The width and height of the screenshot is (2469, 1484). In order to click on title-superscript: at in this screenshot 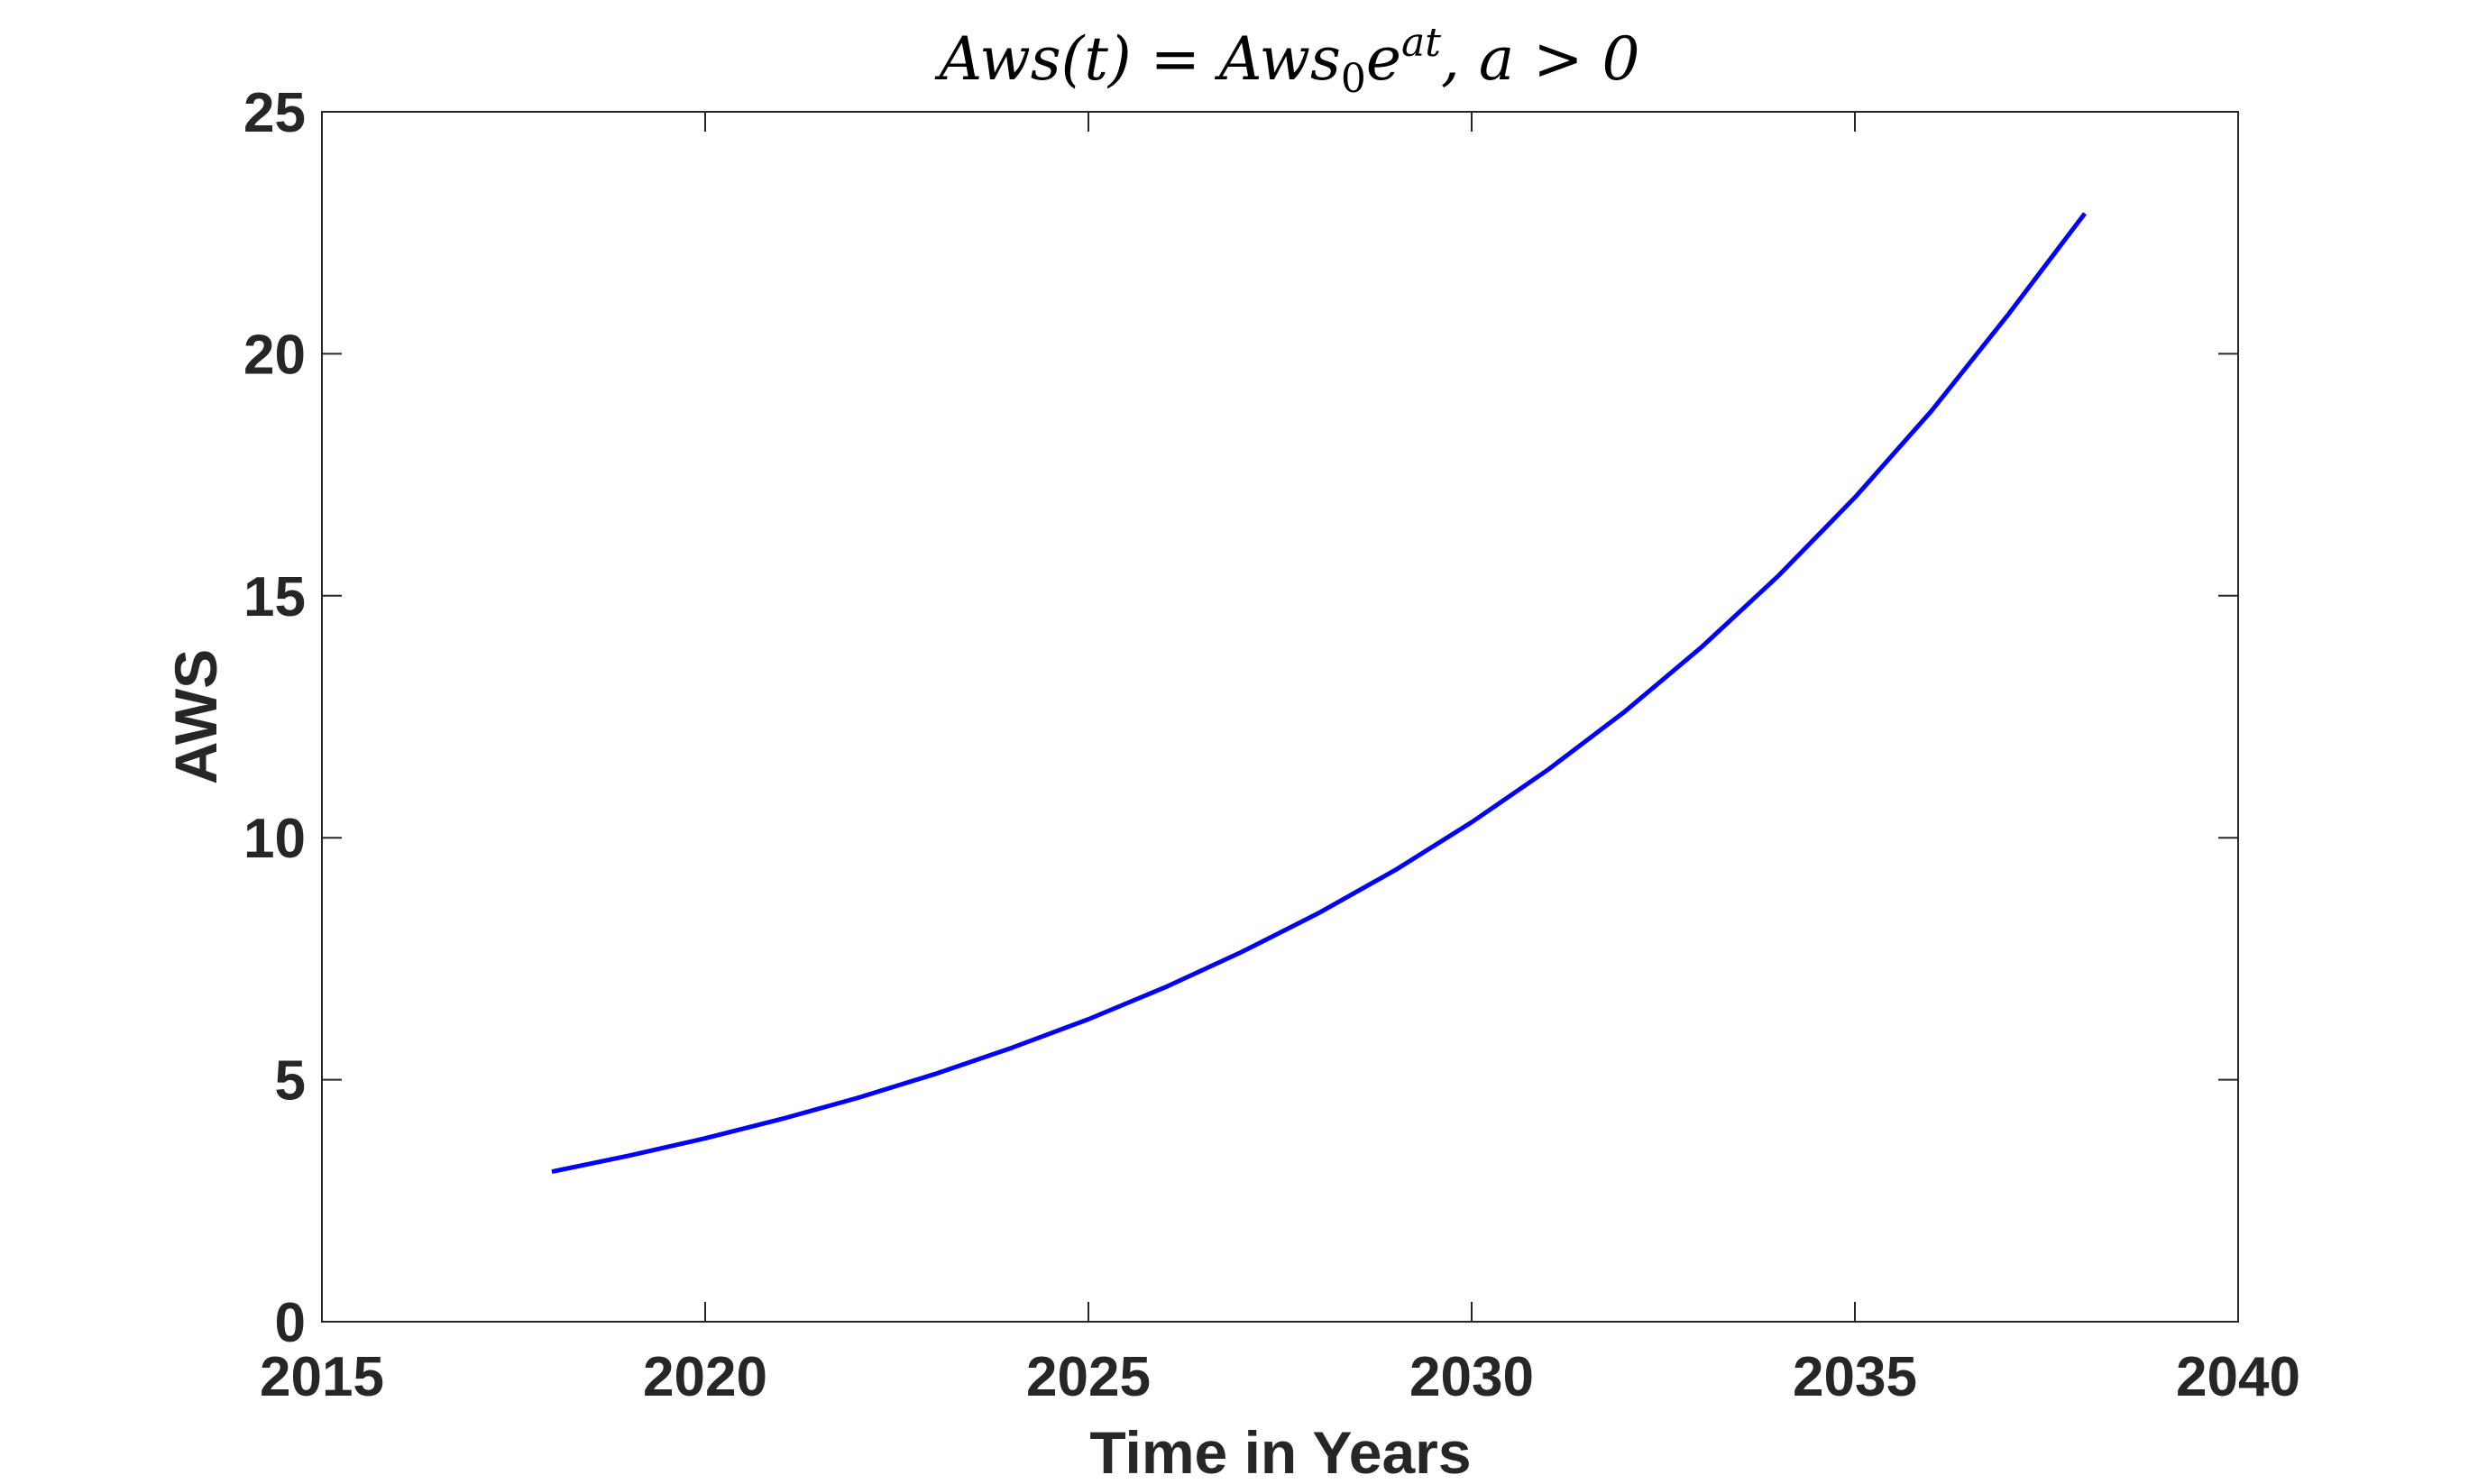, I will do `click(1421, 43)`.